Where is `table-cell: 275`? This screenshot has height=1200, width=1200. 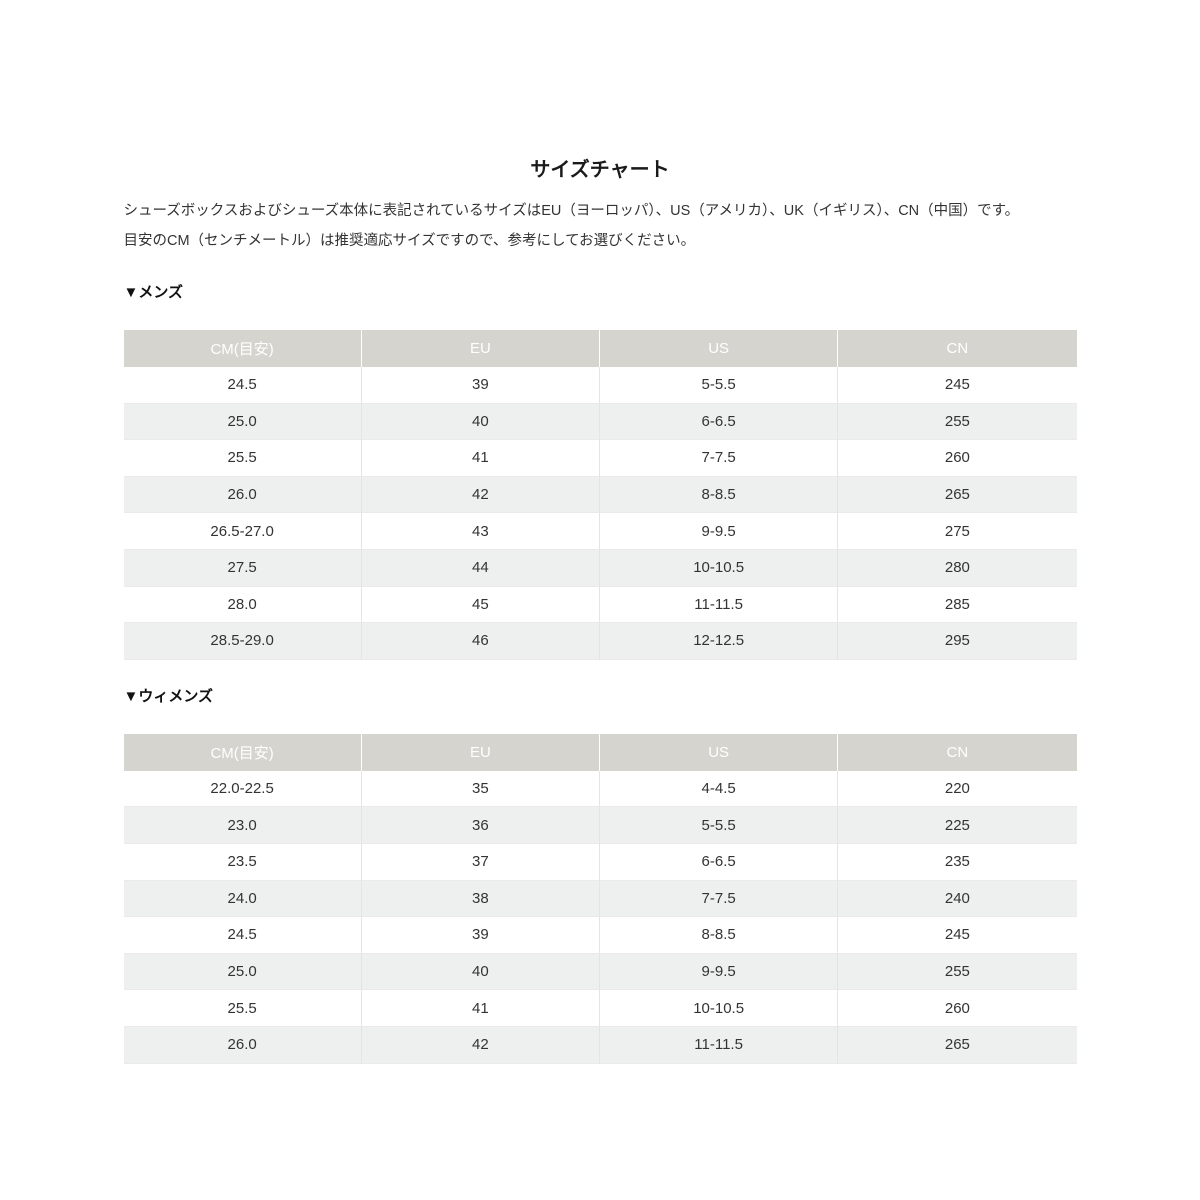
table-cell: 275 is located at coordinates (957, 531).